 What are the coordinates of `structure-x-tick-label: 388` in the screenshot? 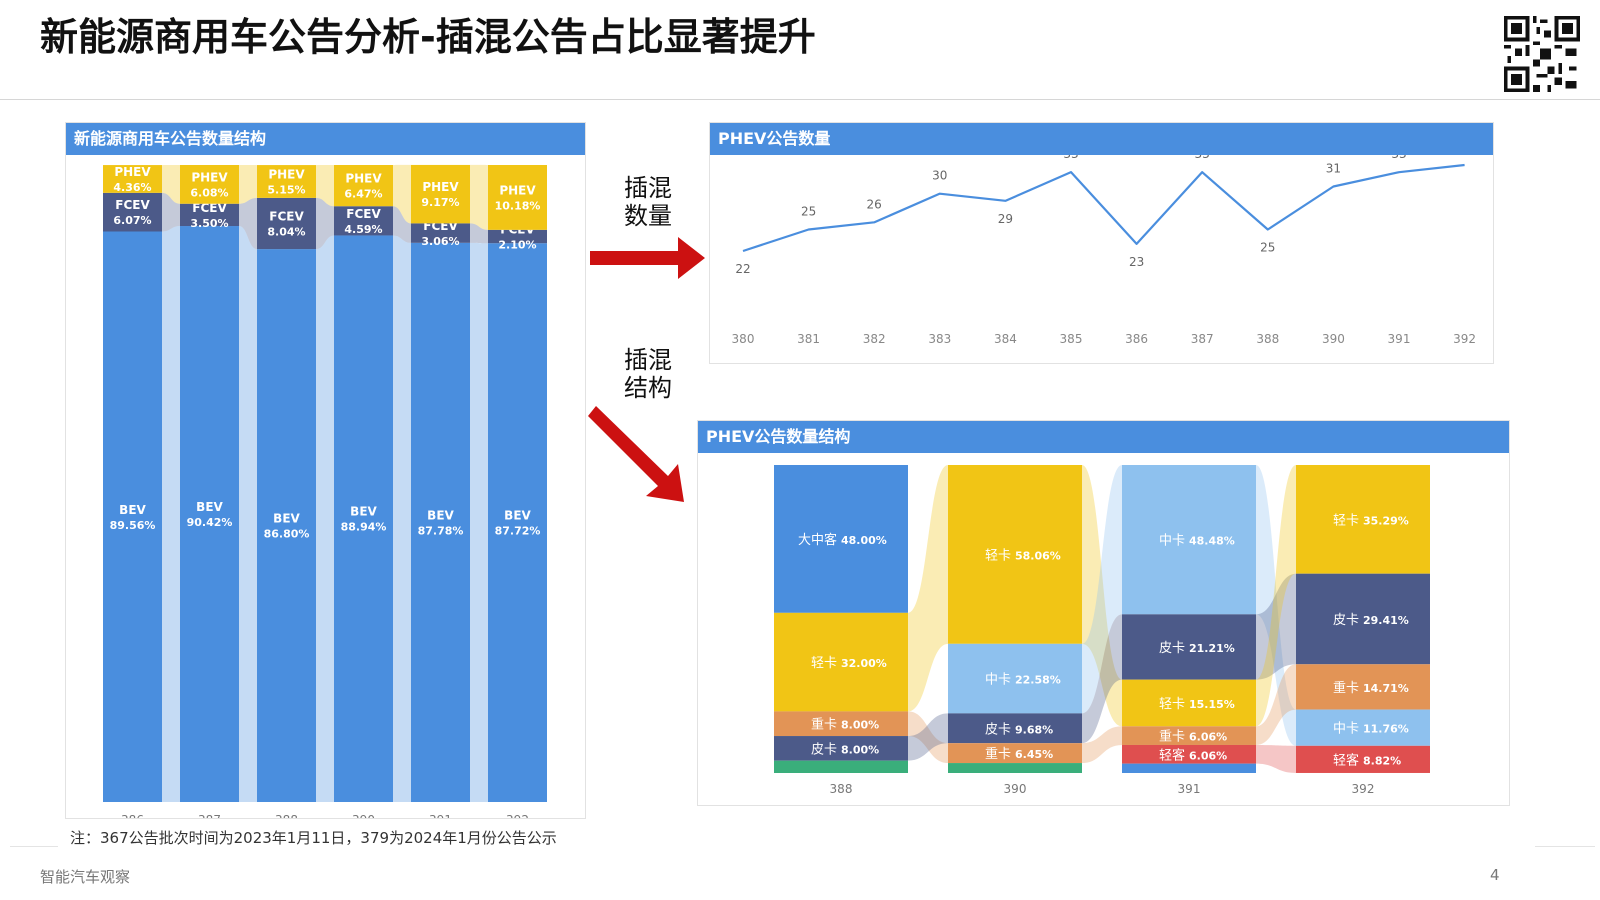 It's located at (286, 815).